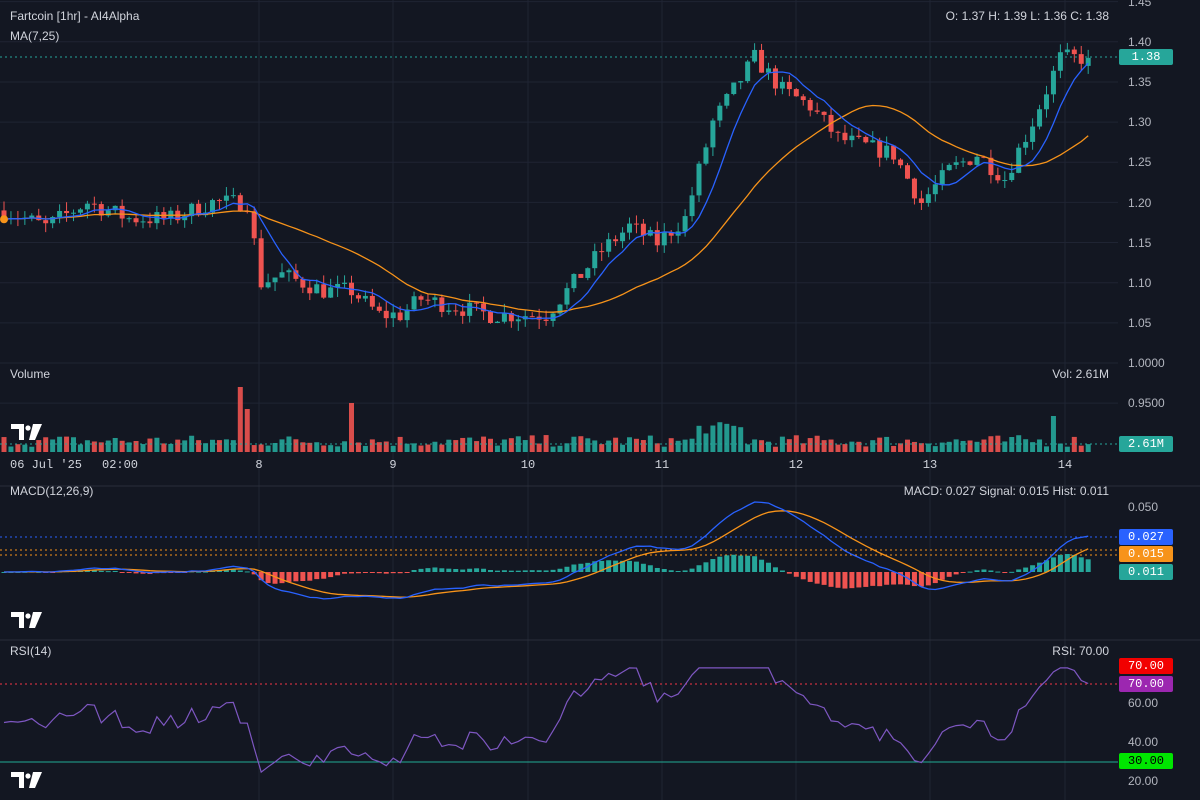 The image size is (1200, 800). What do you see at coordinates (1080, 651) in the screenshot?
I see `rsi-readout: RSI: 70.00` at bounding box center [1080, 651].